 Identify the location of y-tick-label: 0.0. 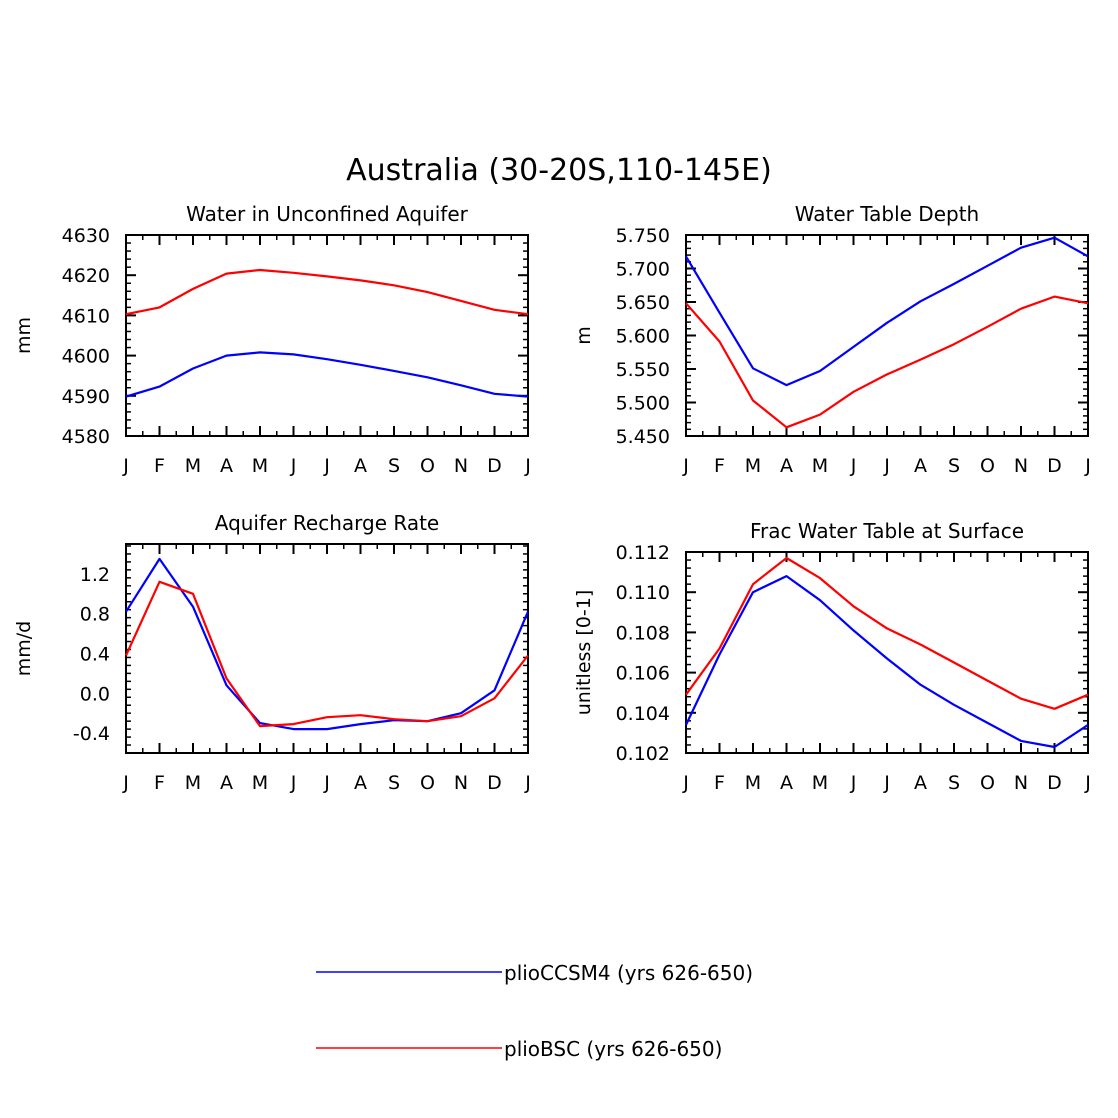
(95, 694).